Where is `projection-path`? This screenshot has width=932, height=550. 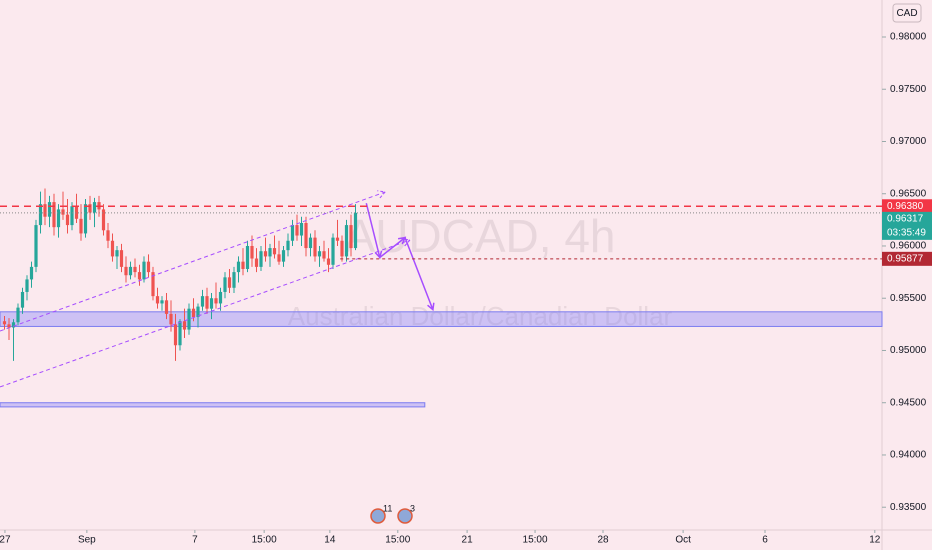
projection-path is located at coordinates (399, 256).